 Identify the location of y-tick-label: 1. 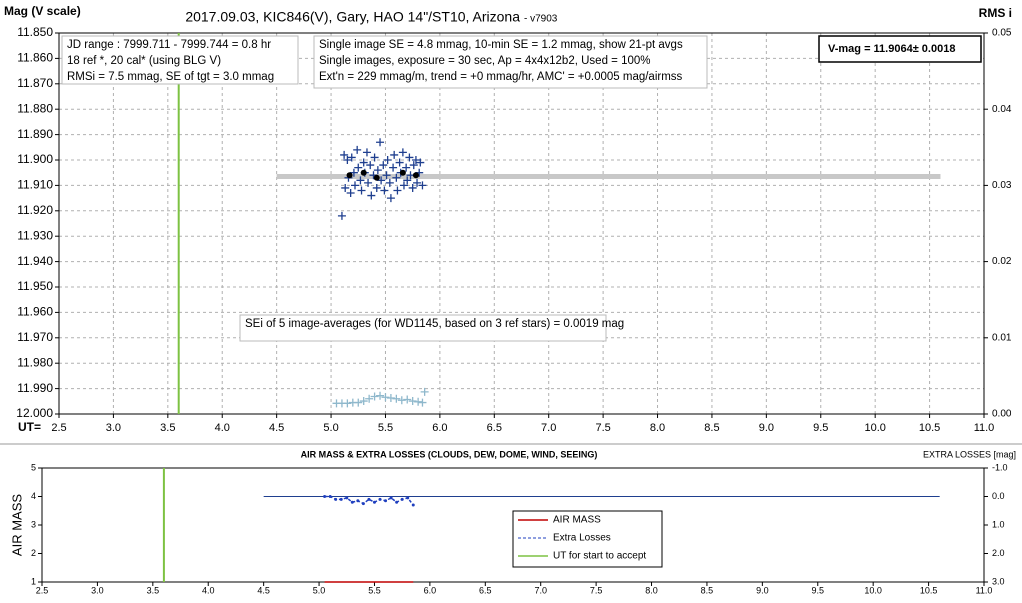
(33, 581).